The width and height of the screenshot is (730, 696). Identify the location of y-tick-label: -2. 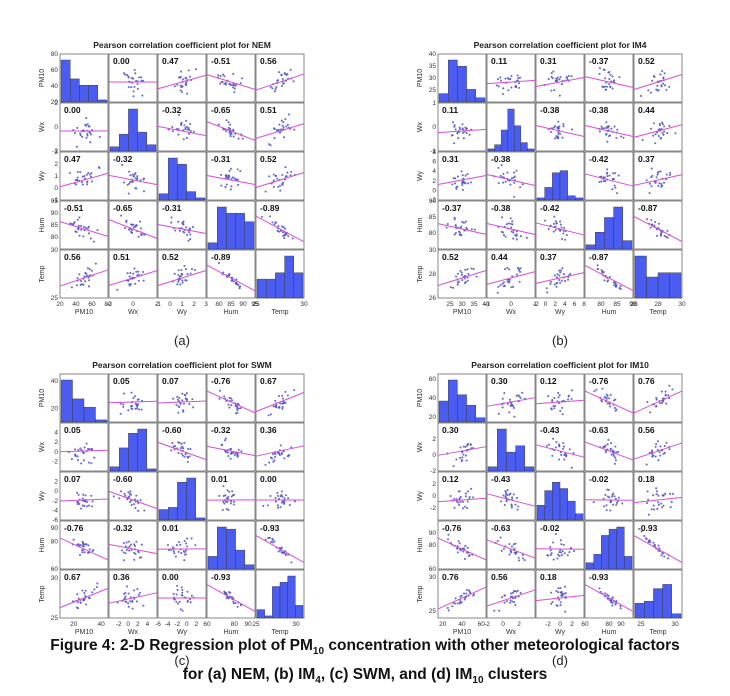
(433, 471).